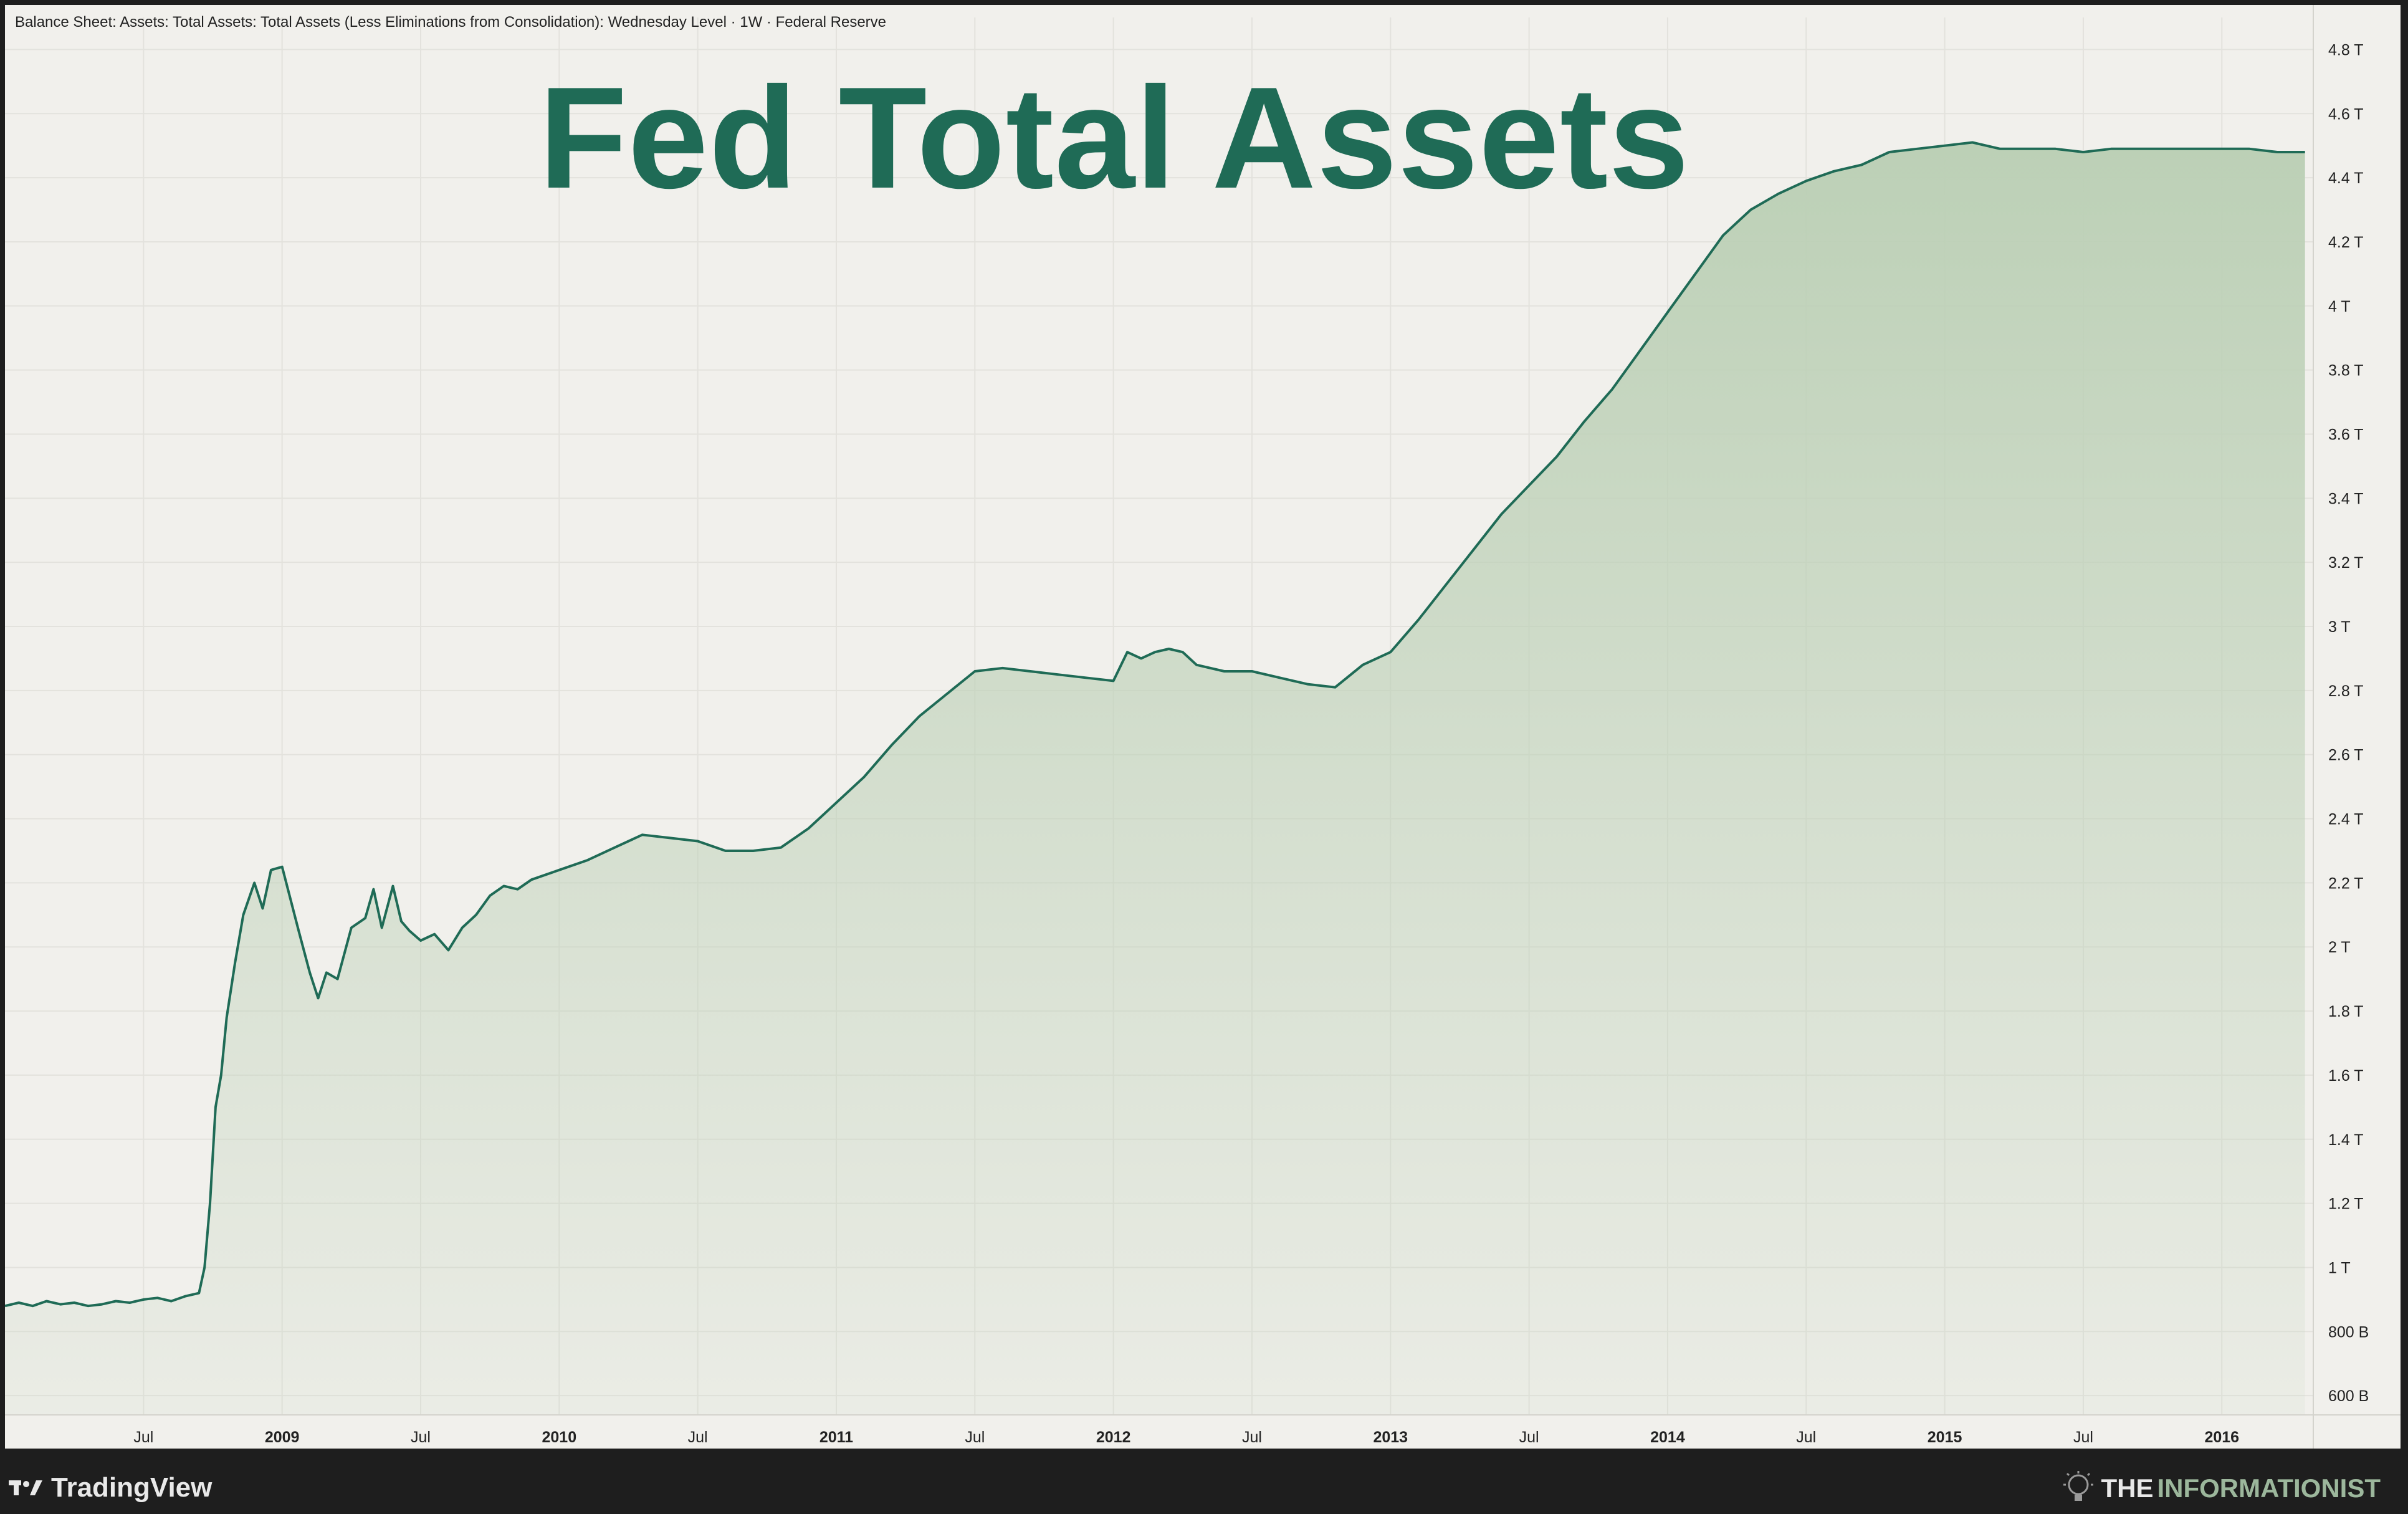 Image resolution: width=2408 pixels, height=1514 pixels. Describe the element at coordinates (2346, 691) in the screenshot. I see `y-tick-label: 2.8 T` at that location.